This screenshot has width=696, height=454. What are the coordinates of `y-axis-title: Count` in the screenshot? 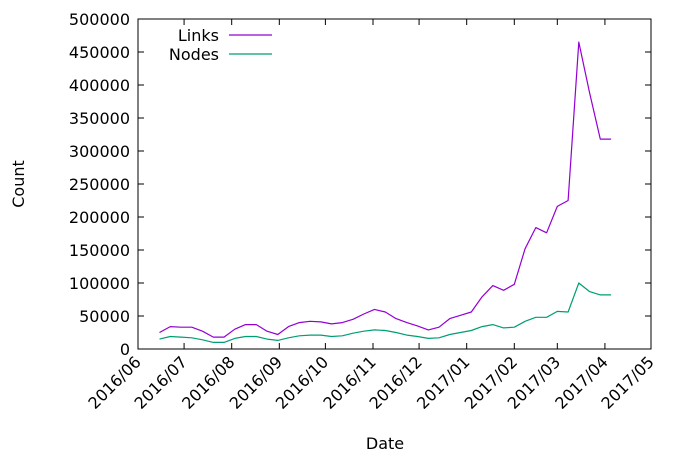 It's located at (18, 184).